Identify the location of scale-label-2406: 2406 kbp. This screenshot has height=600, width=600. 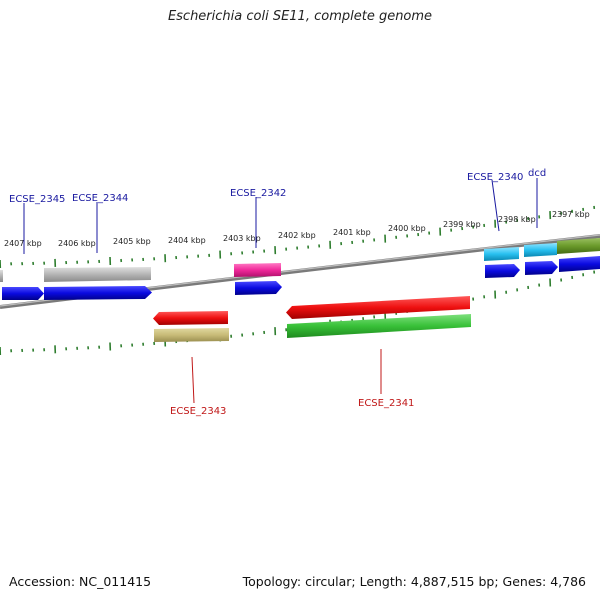
(77, 243).